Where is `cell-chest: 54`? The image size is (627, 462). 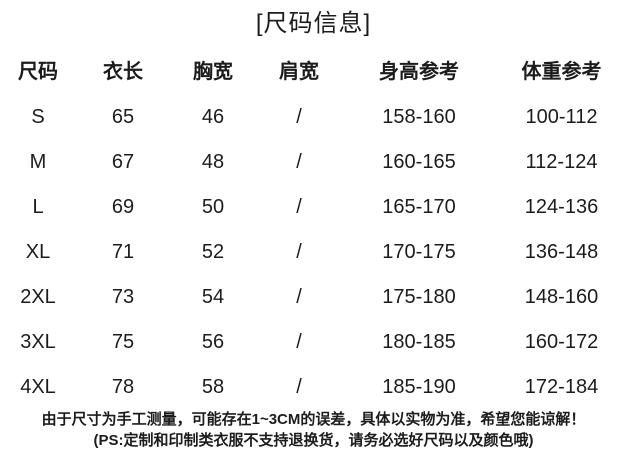 cell-chest: 54 is located at coordinates (213, 297).